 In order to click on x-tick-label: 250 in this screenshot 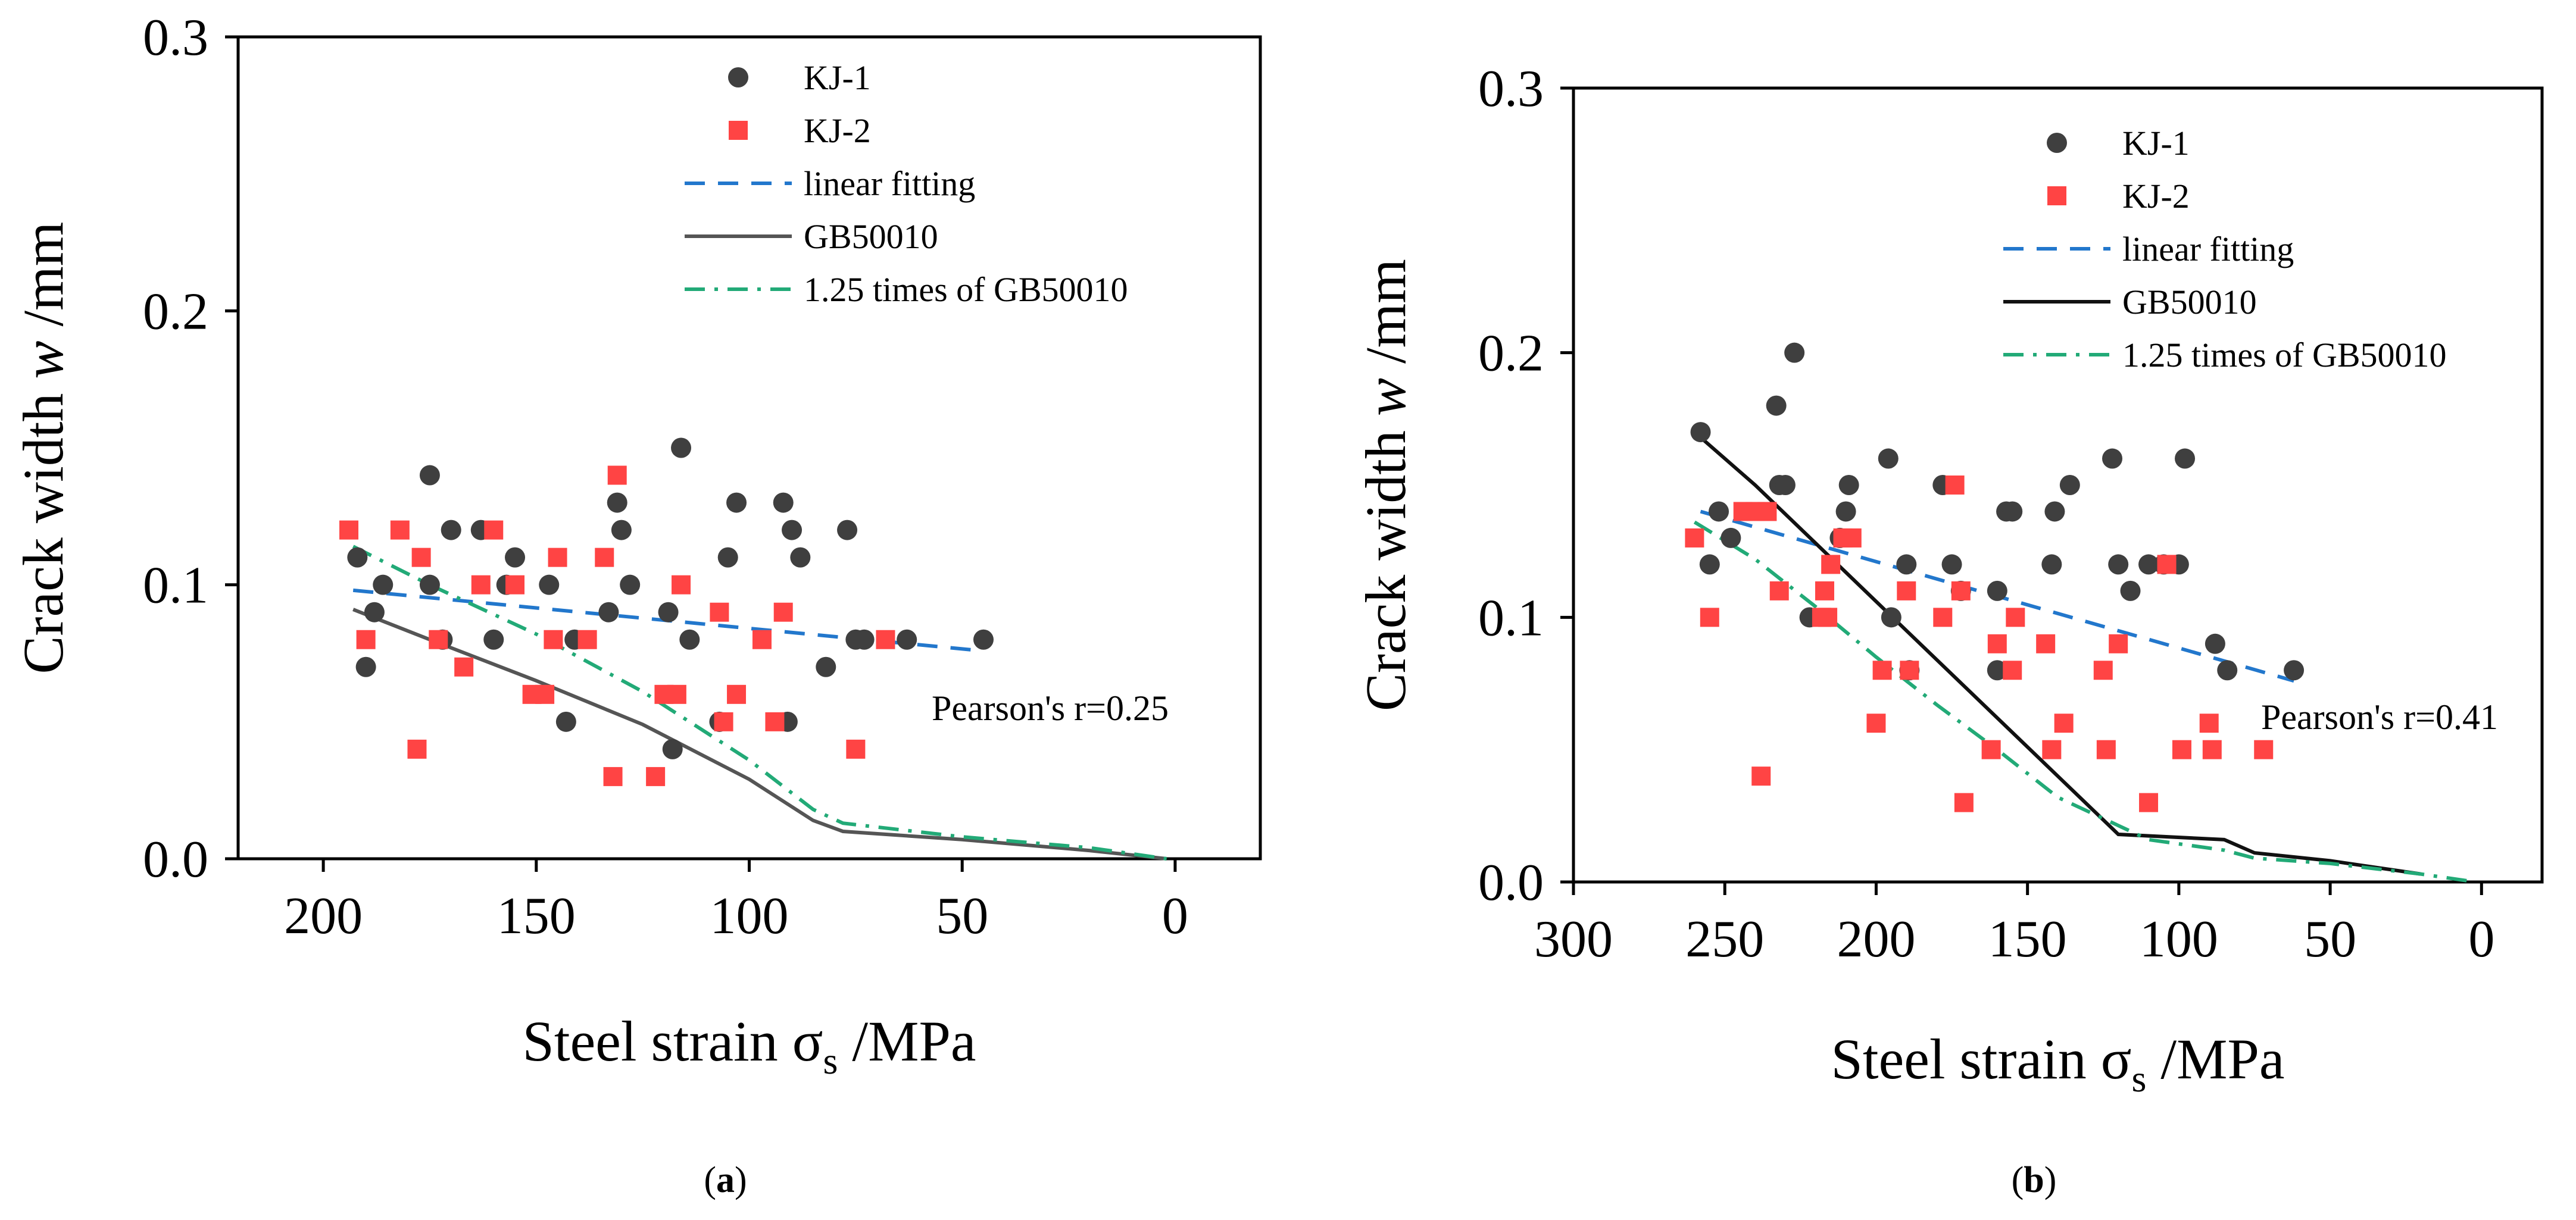, I will do `click(1724, 939)`.